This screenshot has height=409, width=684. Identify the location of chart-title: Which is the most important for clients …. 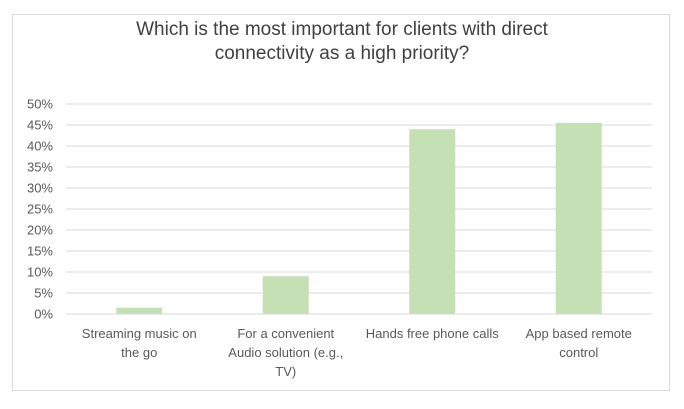
(342, 42).